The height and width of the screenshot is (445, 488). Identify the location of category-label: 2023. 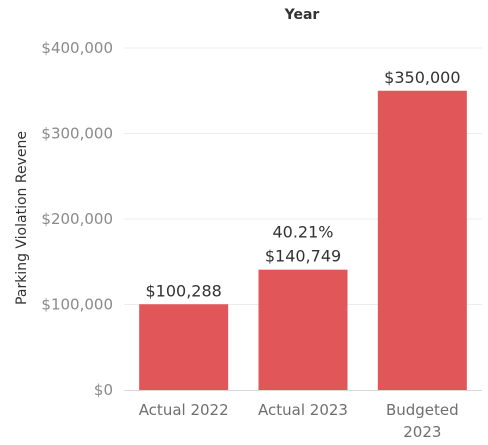
(422, 432).